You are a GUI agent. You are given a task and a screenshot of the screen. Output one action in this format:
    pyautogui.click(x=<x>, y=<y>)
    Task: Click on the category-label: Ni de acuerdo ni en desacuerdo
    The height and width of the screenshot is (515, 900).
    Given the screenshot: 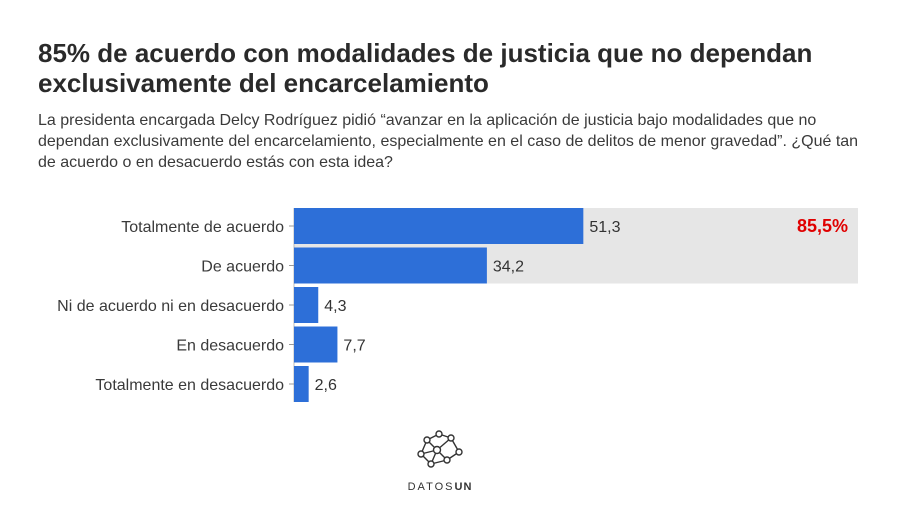 What is the action you would take?
    pyautogui.click(x=170, y=306)
    